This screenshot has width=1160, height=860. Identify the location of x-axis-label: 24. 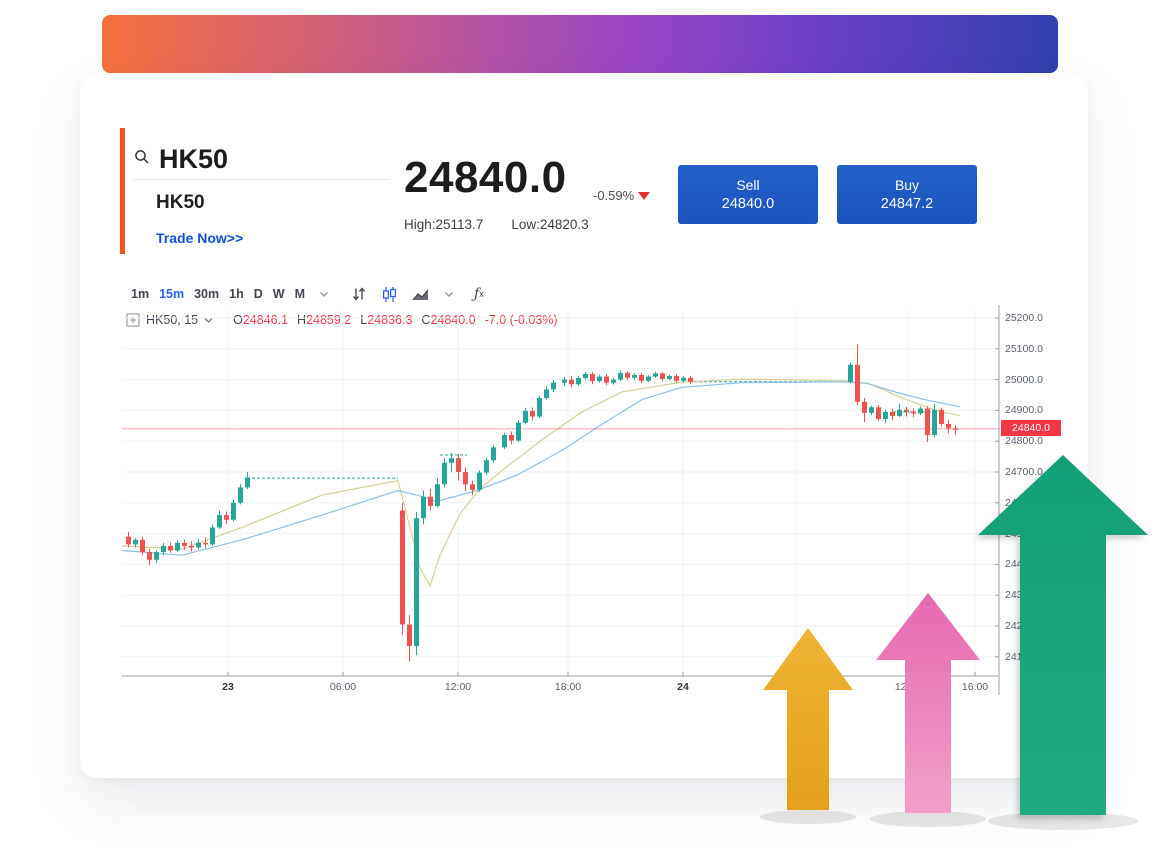
(683, 687).